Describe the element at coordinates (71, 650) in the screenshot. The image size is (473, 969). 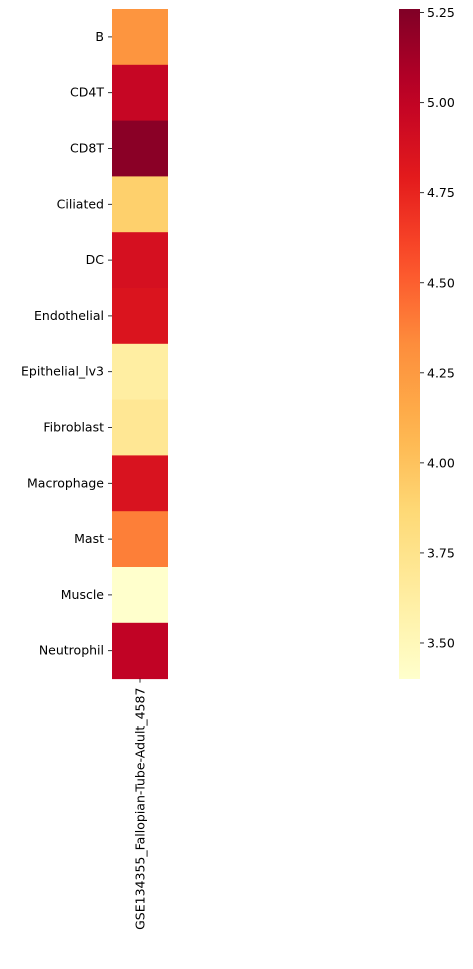
I see `row-label: Neutrophil` at that location.